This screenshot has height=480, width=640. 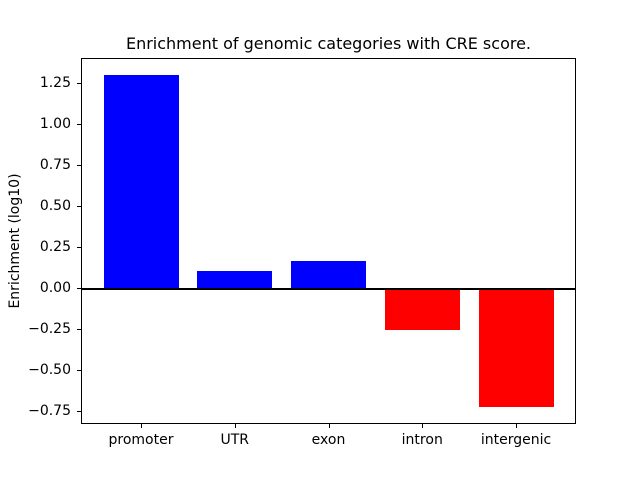 What do you see at coordinates (55, 164) in the screenshot?
I see `y-tick-label: 0.75` at bounding box center [55, 164].